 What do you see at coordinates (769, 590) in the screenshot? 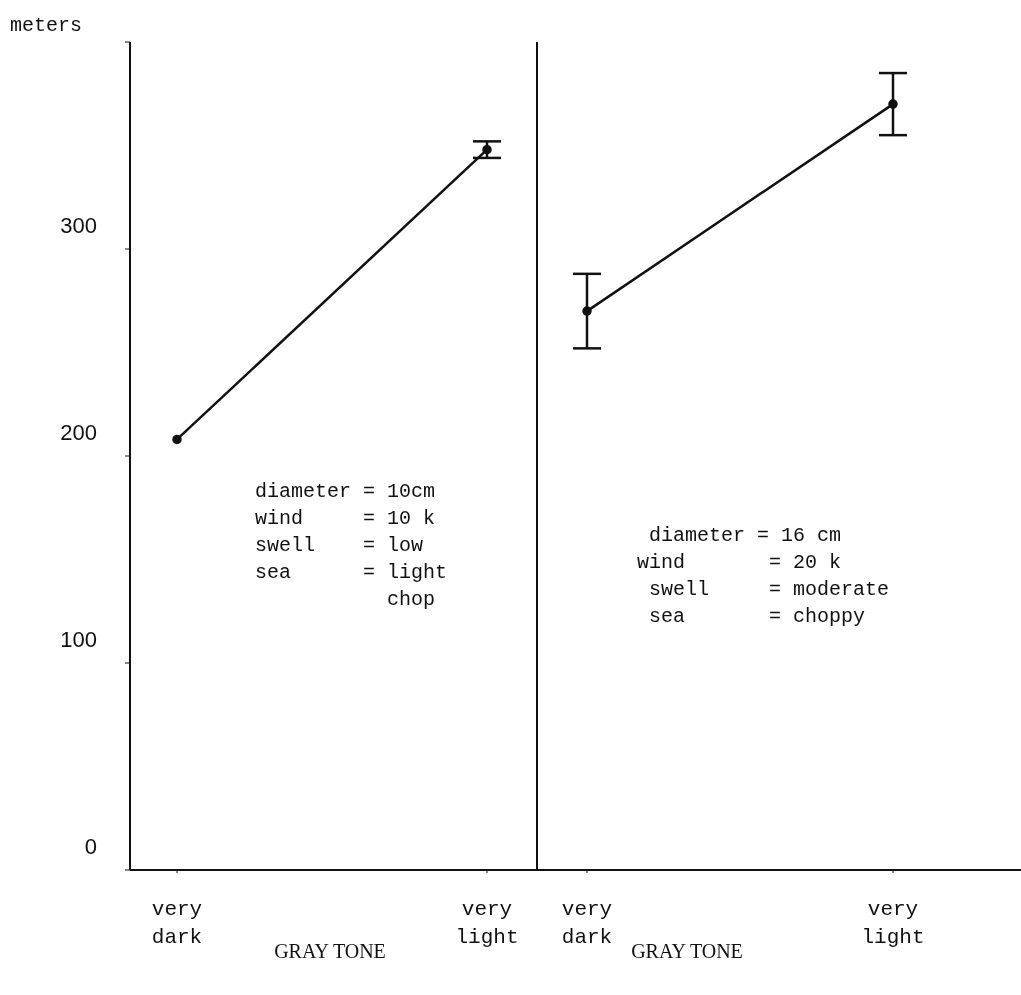
I see `annotation: swell = moderate` at bounding box center [769, 590].